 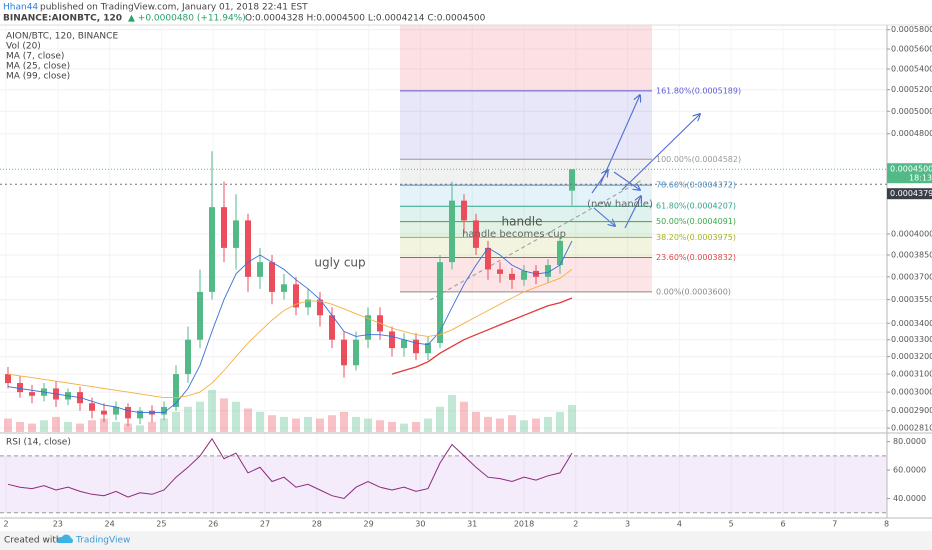 I want to click on y-tick-label: 0.0003700, so click(x=911, y=276).